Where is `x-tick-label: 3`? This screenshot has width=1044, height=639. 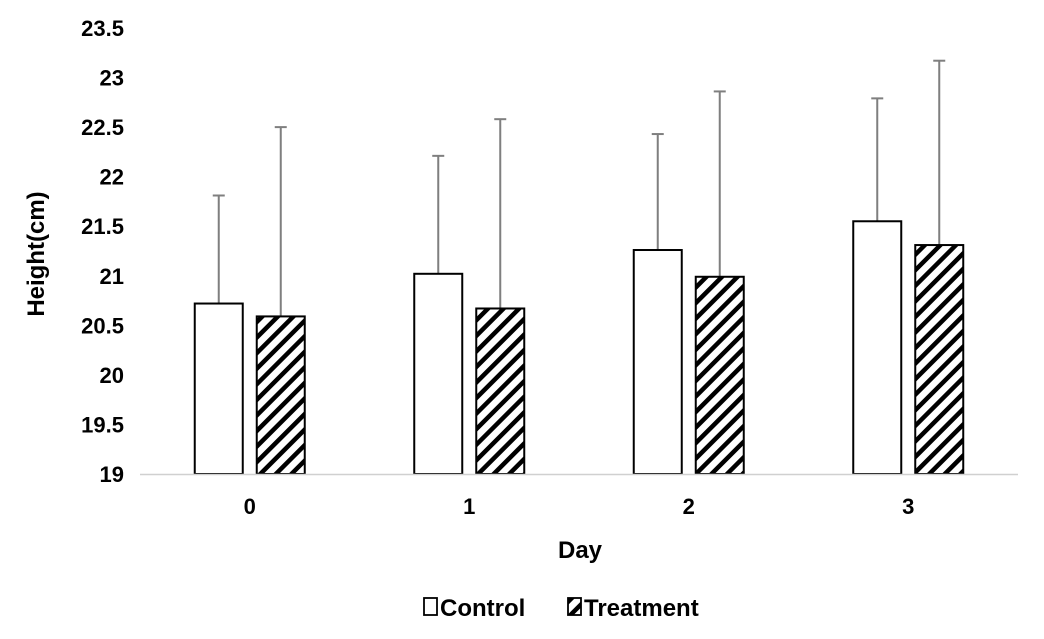
x-tick-label: 3 is located at coordinates (908, 506).